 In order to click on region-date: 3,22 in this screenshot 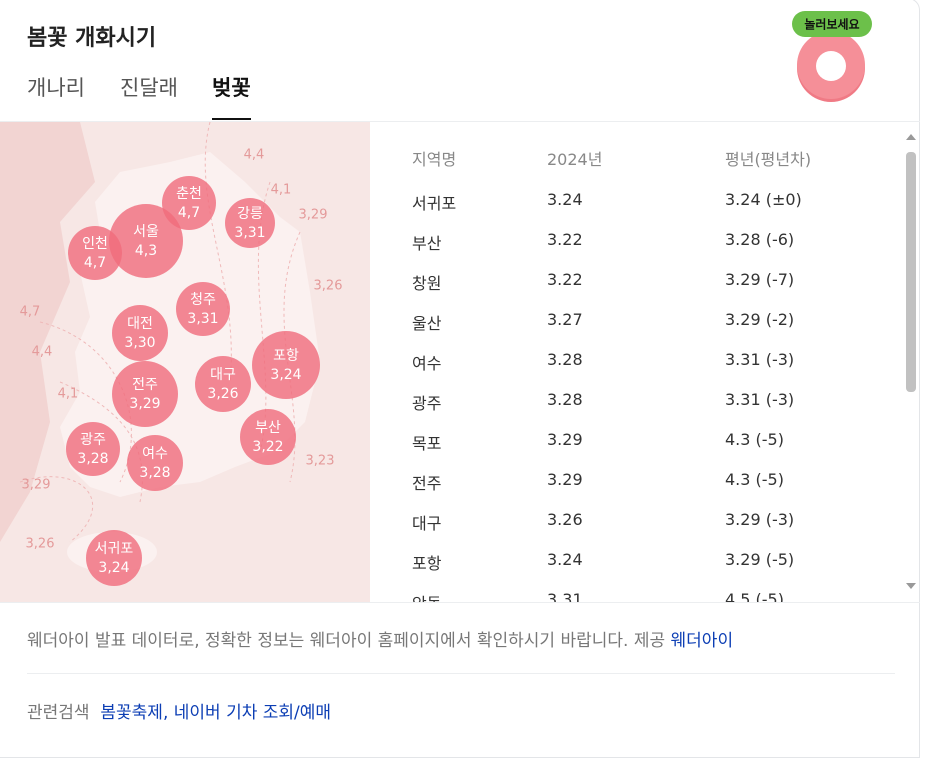, I will do `click(267, 447)`.